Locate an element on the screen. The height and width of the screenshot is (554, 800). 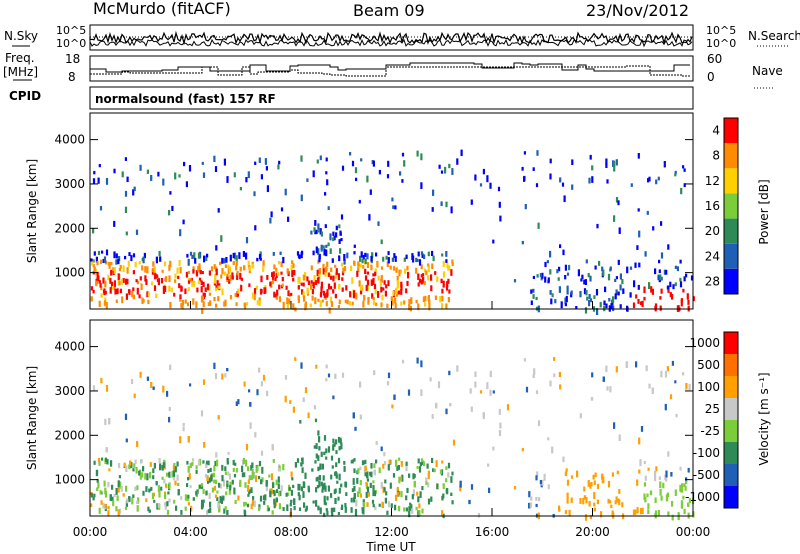
xtick-label: 16:00 is located at coordinates (492, 532).